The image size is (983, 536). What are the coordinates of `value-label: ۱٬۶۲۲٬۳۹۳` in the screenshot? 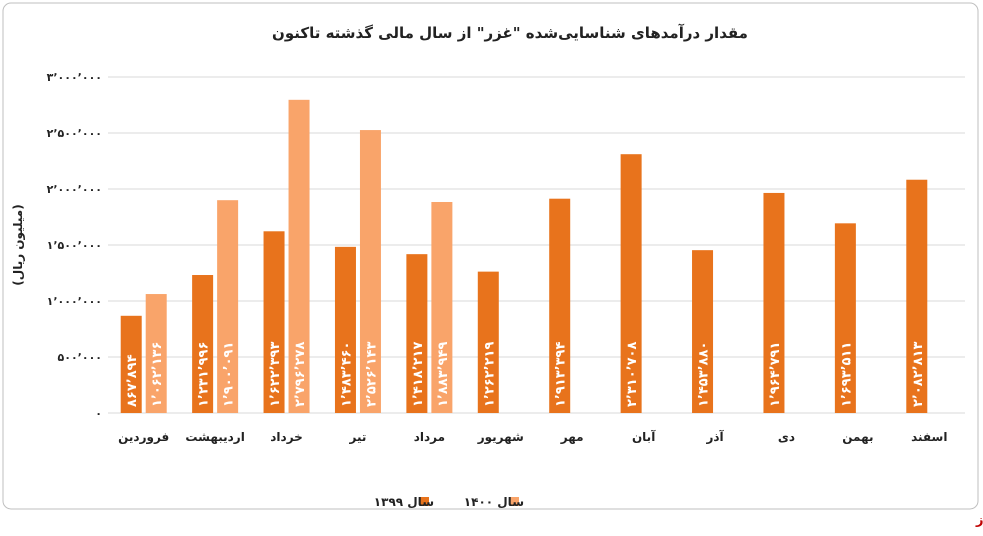 It's located at (275, 374).